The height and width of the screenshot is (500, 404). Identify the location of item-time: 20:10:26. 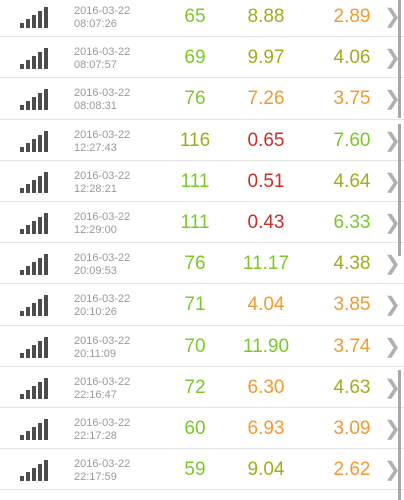
(95, 312).